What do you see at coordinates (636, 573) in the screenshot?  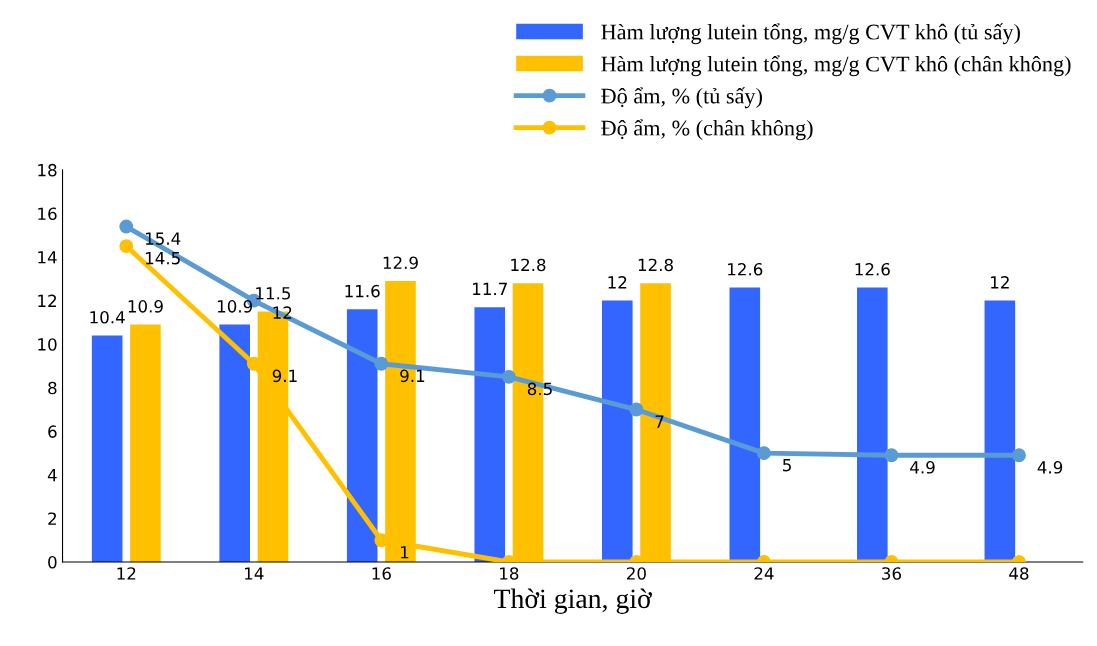 I see `x-tick-label: 20` at bounding box center [636, 573].